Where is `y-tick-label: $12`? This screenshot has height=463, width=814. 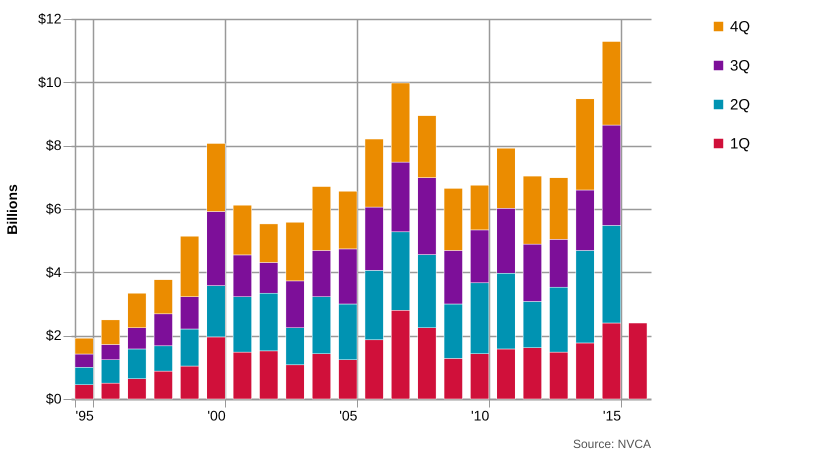
y-tick-label: $12 is located at coordinates (50, 18).